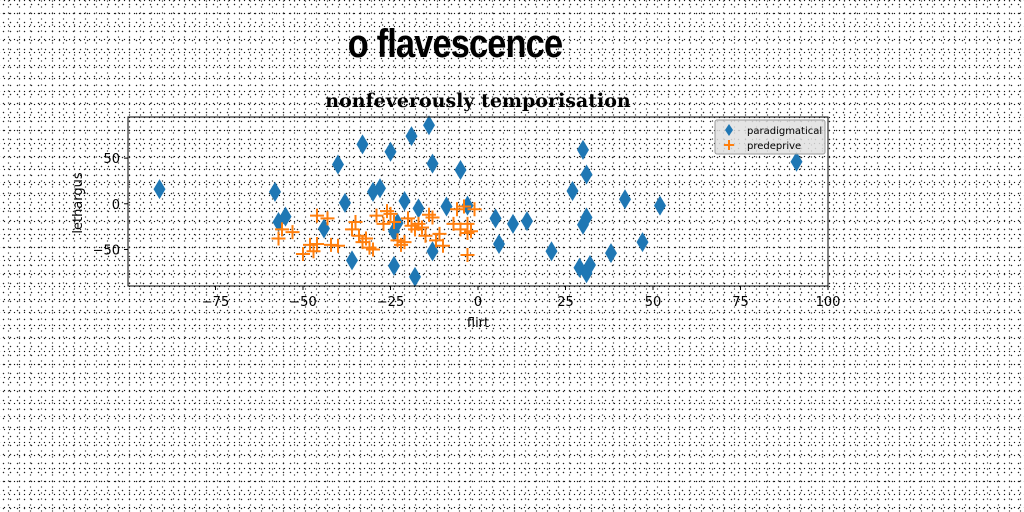 This screenshot has height=512, width=1024. I want to click on legend-label-paradigmatical: paradigmatical, so click(784, 131).